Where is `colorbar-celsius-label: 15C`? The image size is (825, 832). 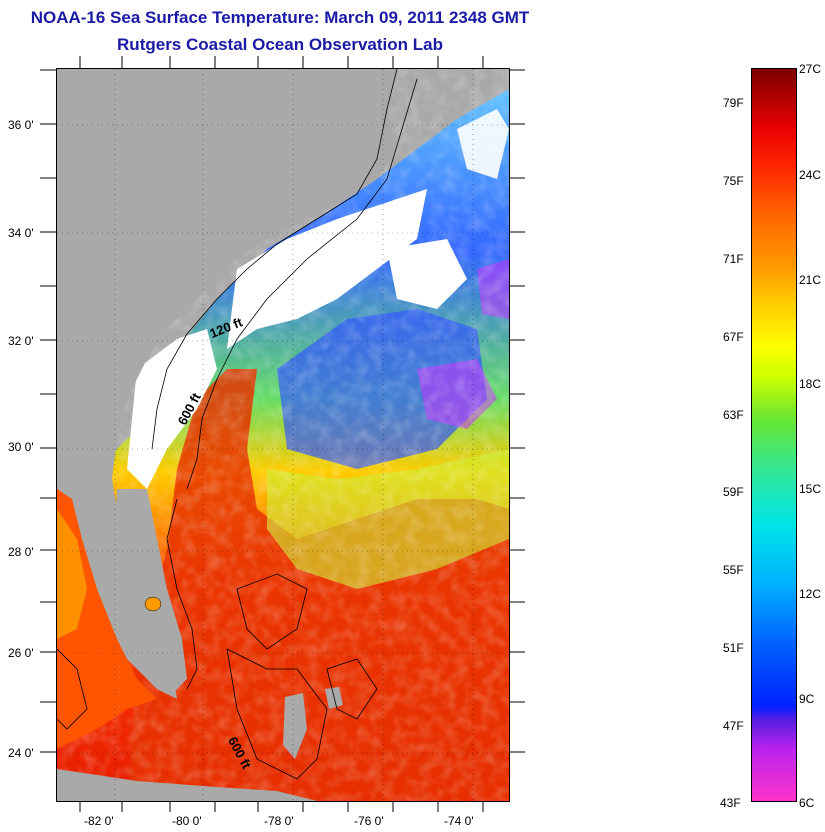
colorbar-celsius-label: 15C is located at coordinates (810, 489).